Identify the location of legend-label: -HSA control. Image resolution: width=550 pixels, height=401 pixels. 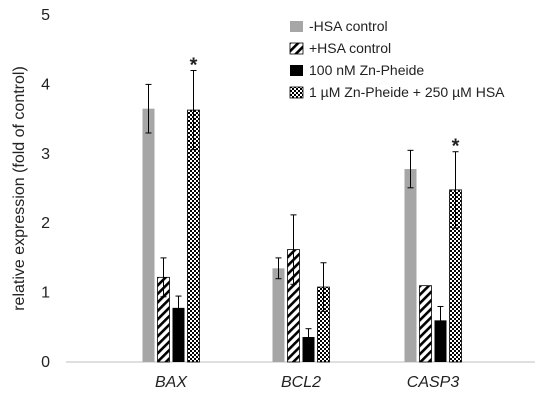
(348, 26).